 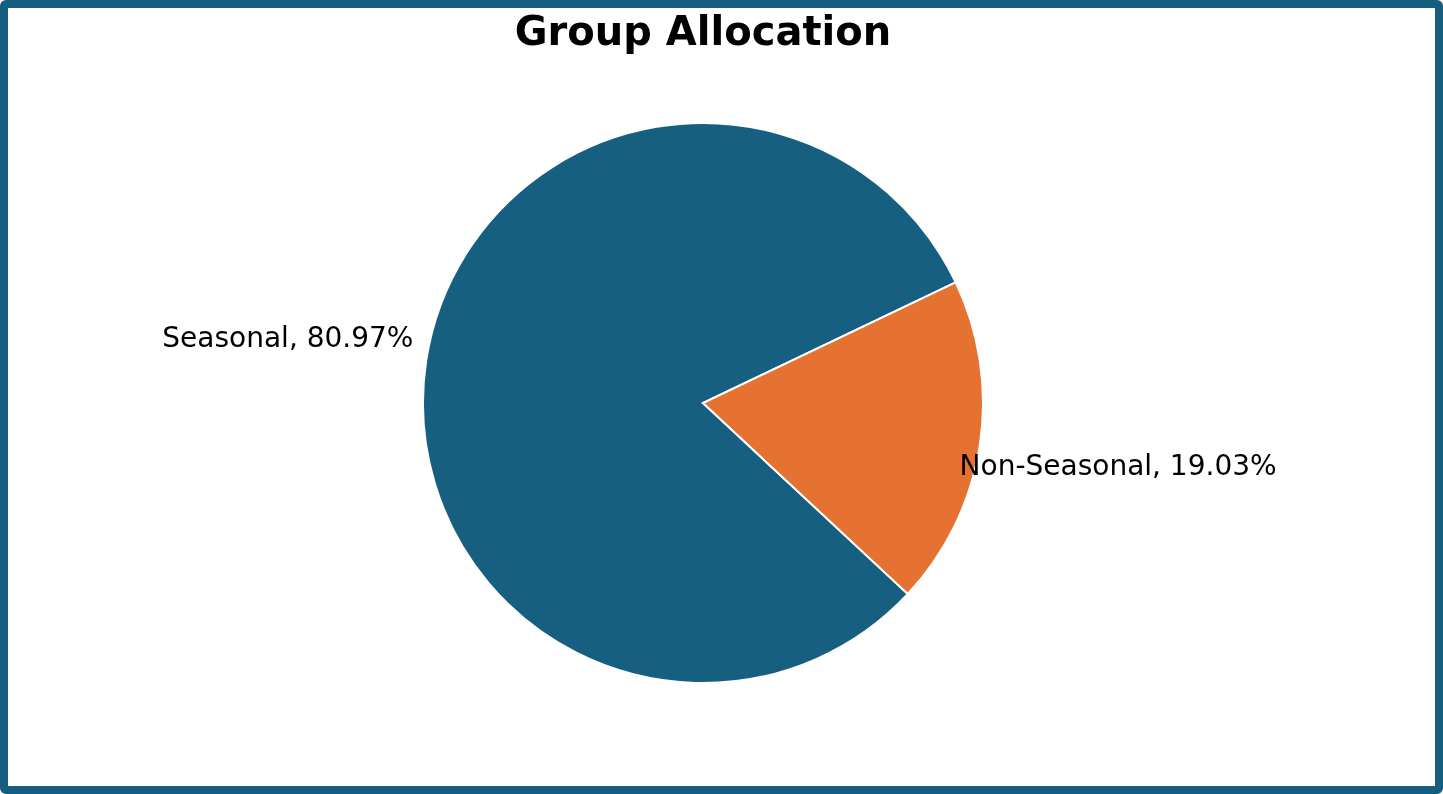 What do you see at coordinates (703, 31) in the screenshot?
I see `chart-title: Group Allocation` at bounding box center [703, 31].